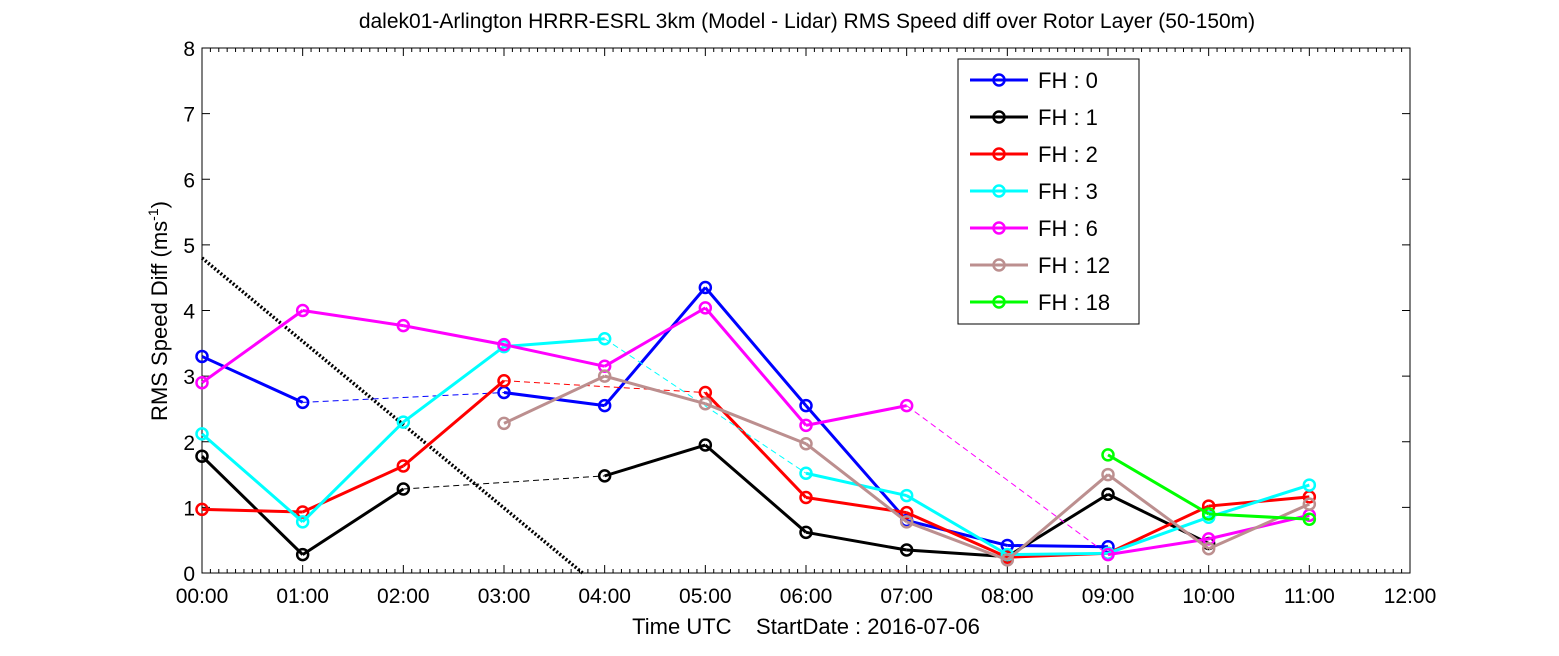 The height and width of the screenshot is (656, 1559). I want to click on y-axis-label-close: ), so click(159, 204).